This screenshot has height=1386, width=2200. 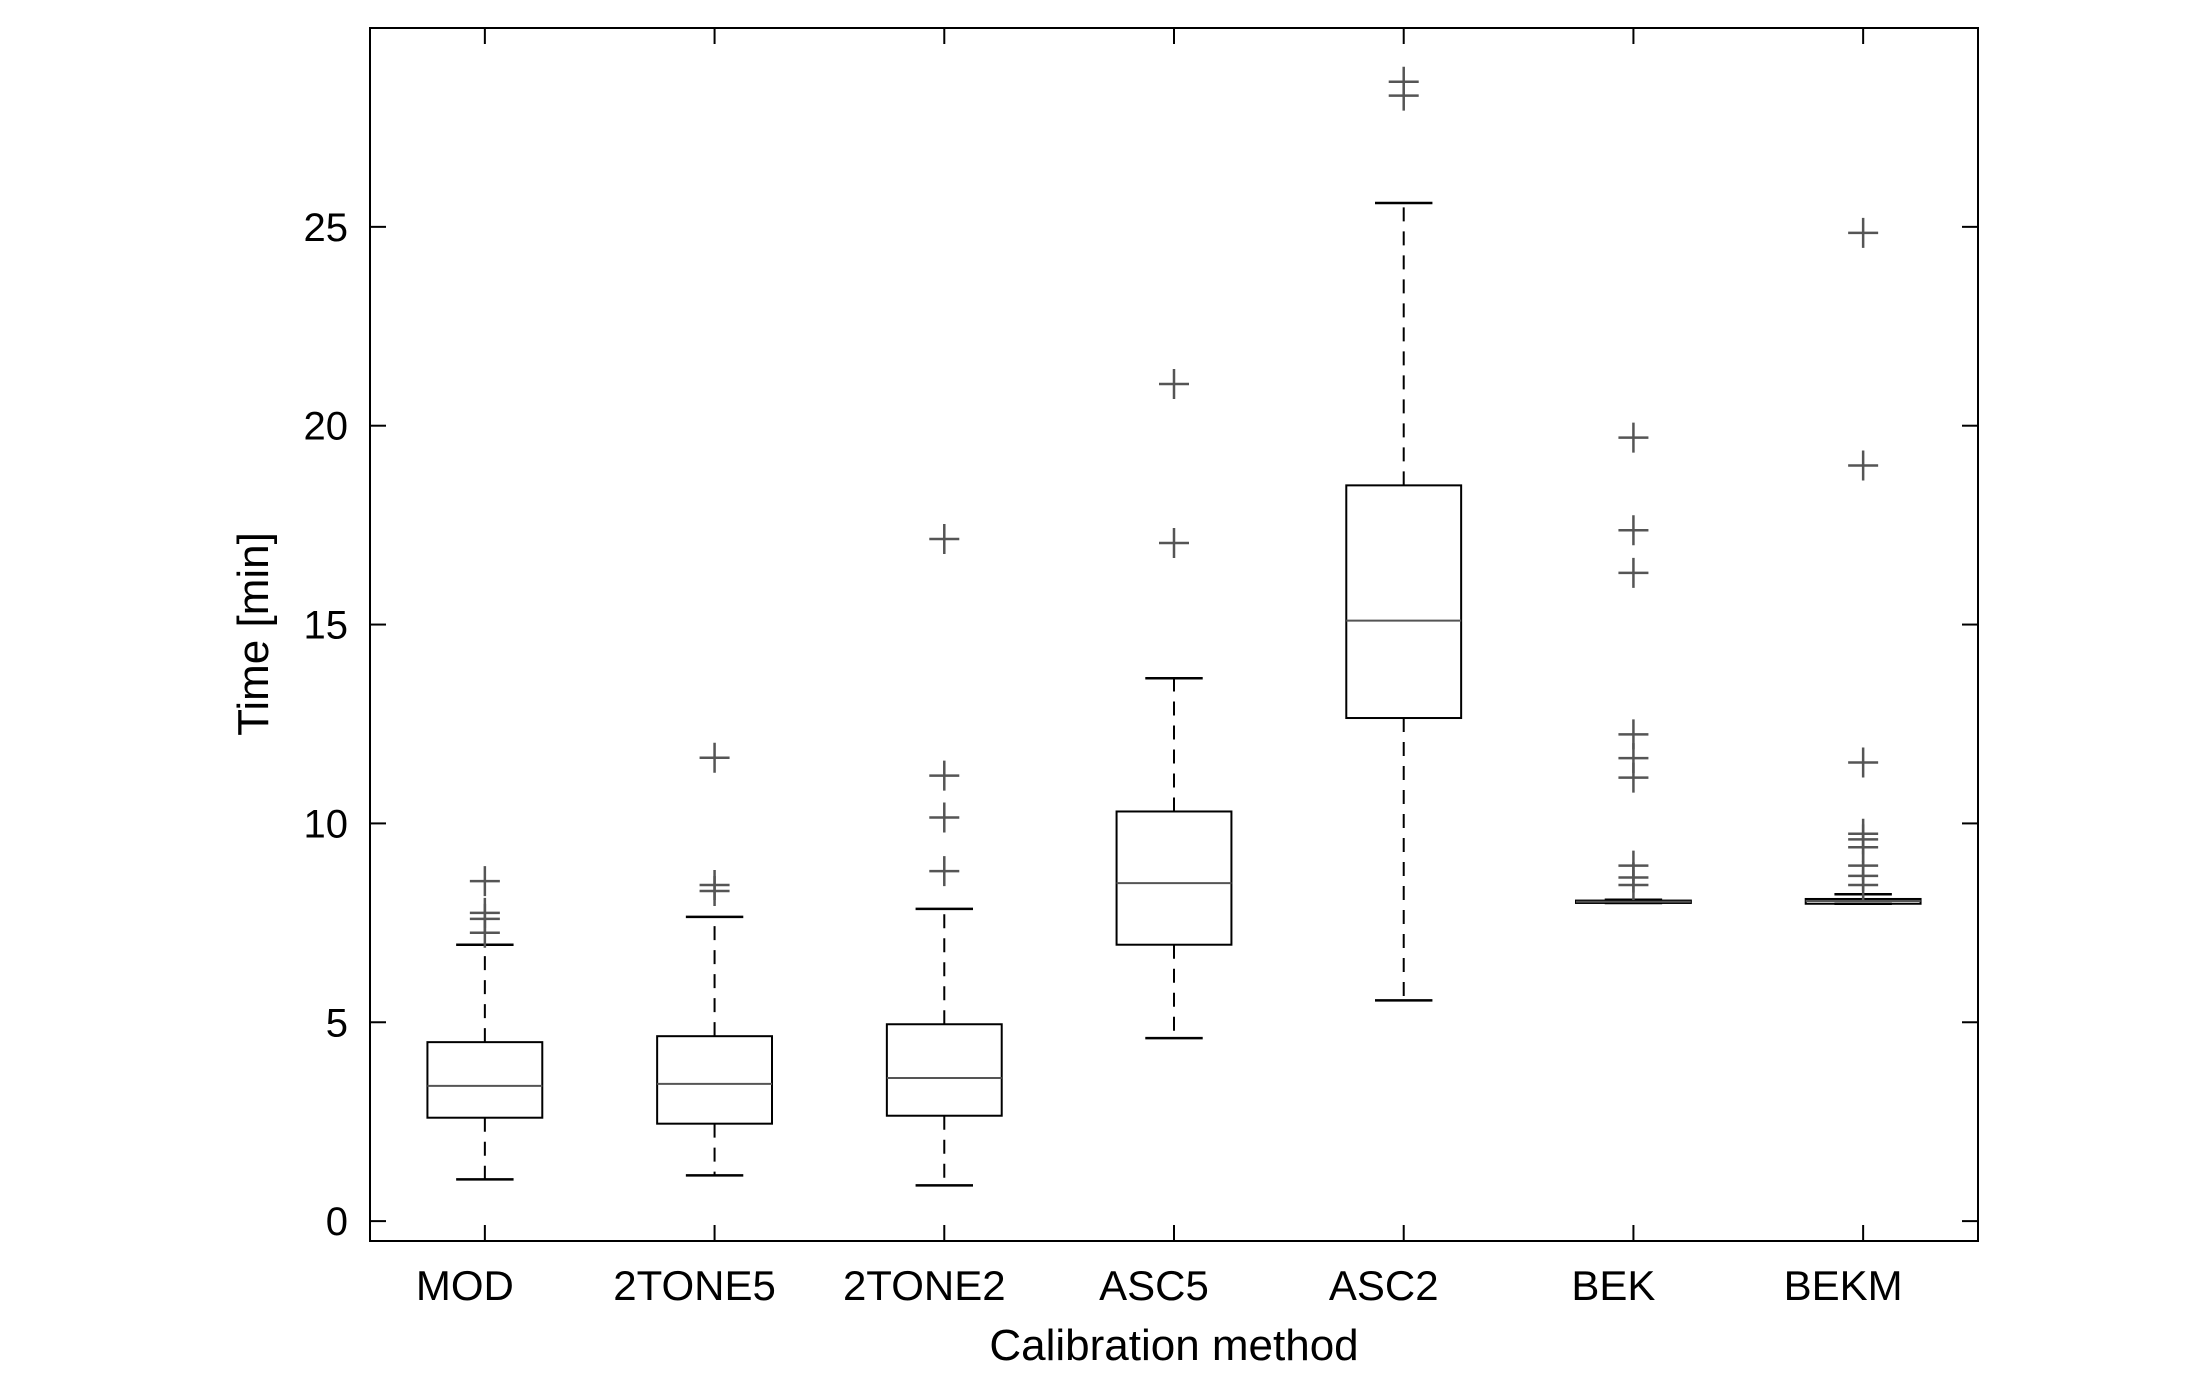 I want to click on x-tick-label: ASC2, so click(x=1384, y=1285).